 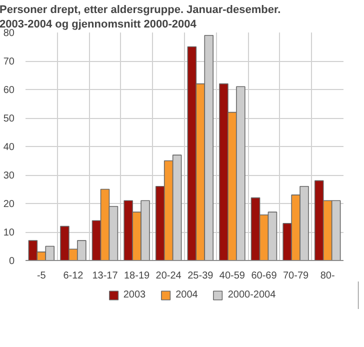 What do you see at coordinates (9, 233) in the screenshot?
I see `y-tick-label: 10` at bounding box center [9, 233].